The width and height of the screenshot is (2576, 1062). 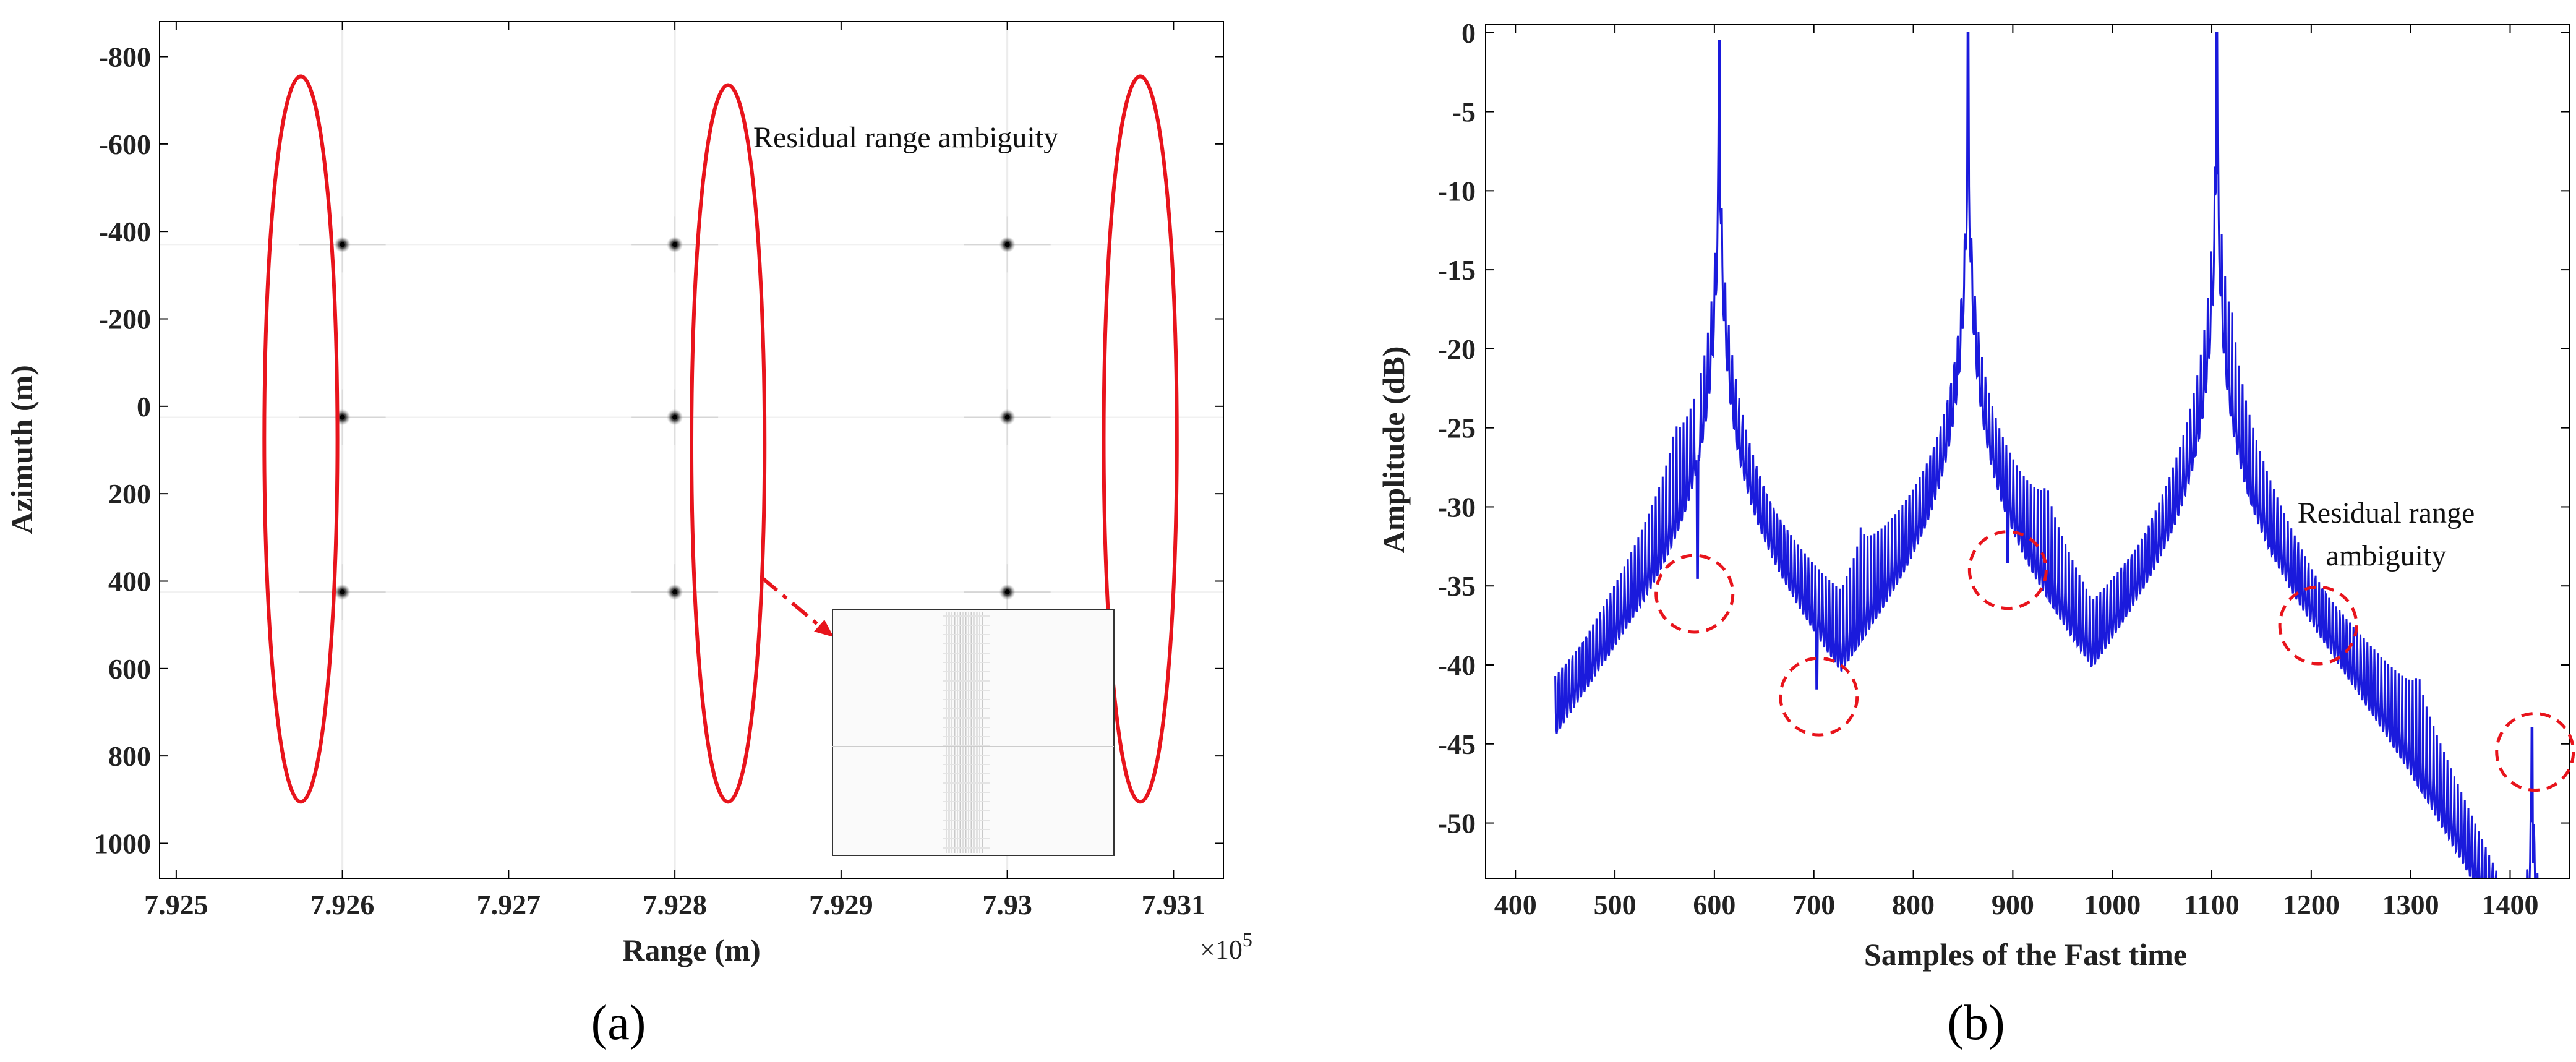 I want to click on x-multiplier-base: ×10, so click(x=1221, y=950).